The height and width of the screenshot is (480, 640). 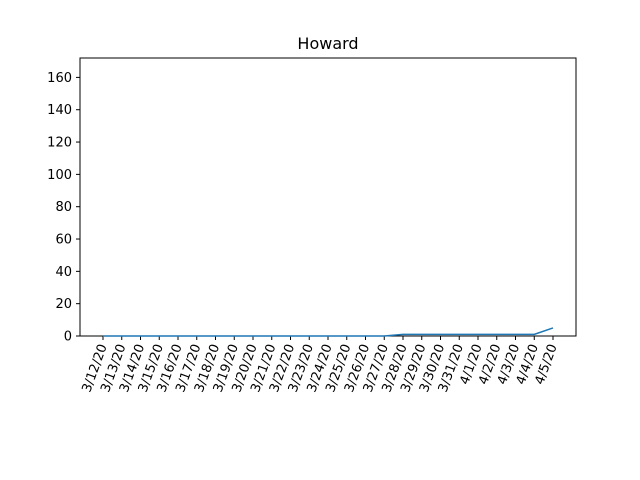 I want to click on y-tick-label: 120, so click(x=59, y=143).